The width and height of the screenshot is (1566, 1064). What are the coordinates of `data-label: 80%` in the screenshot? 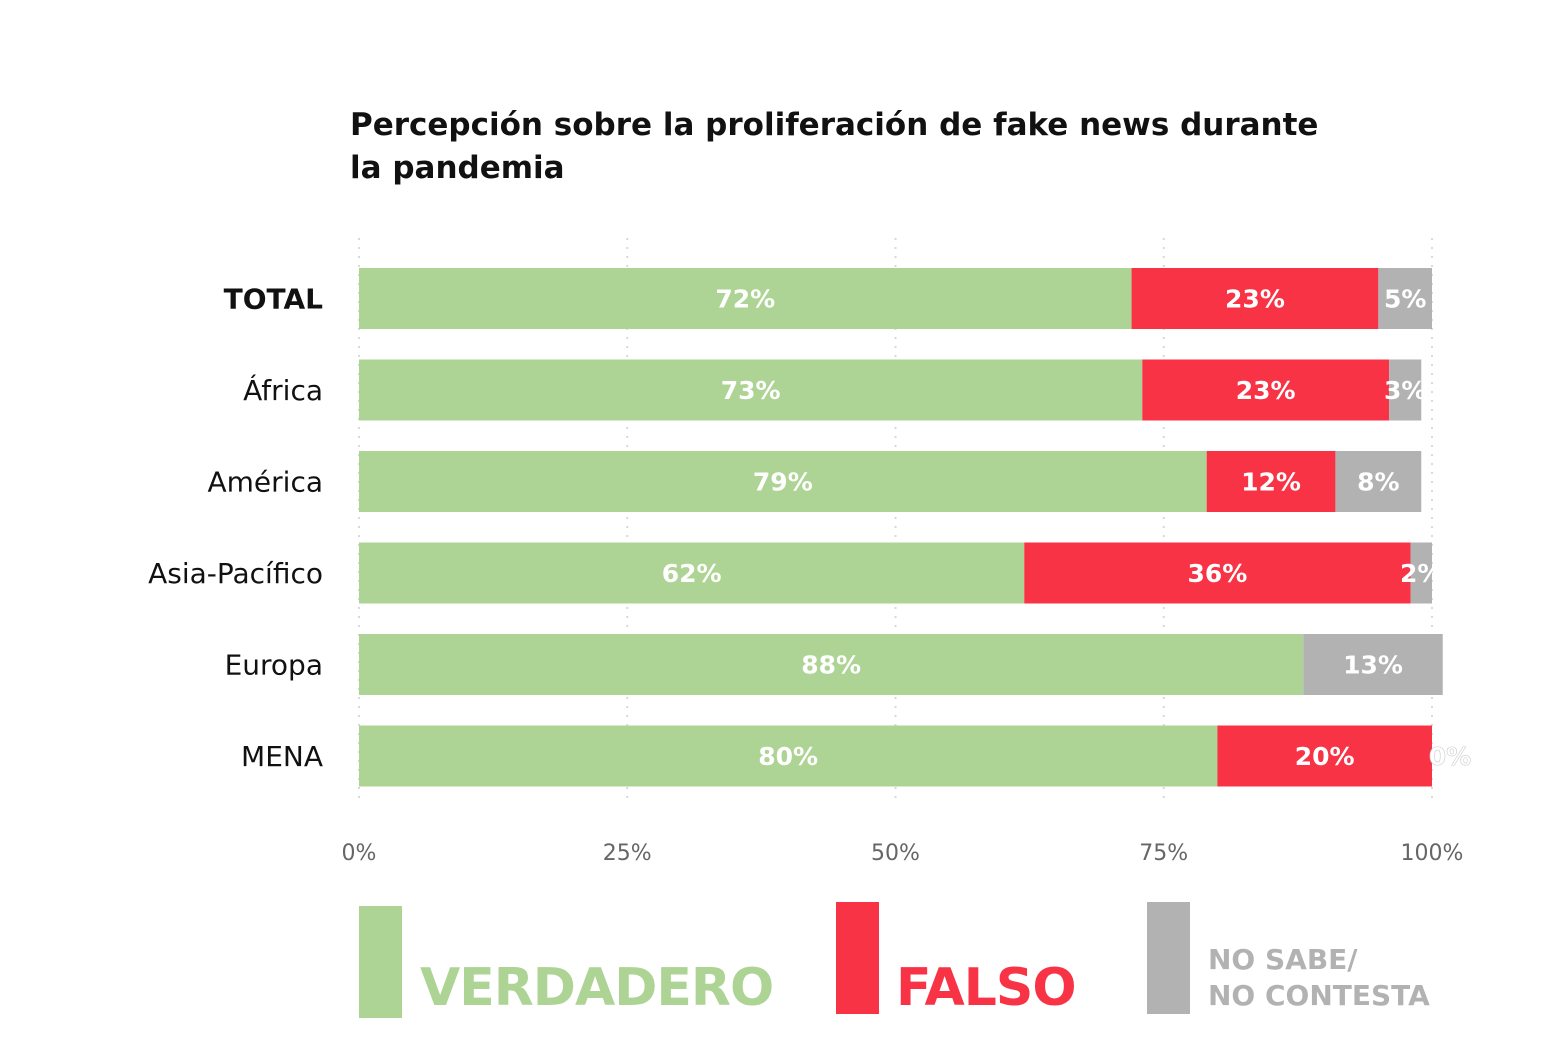 It's located at (788, 756).